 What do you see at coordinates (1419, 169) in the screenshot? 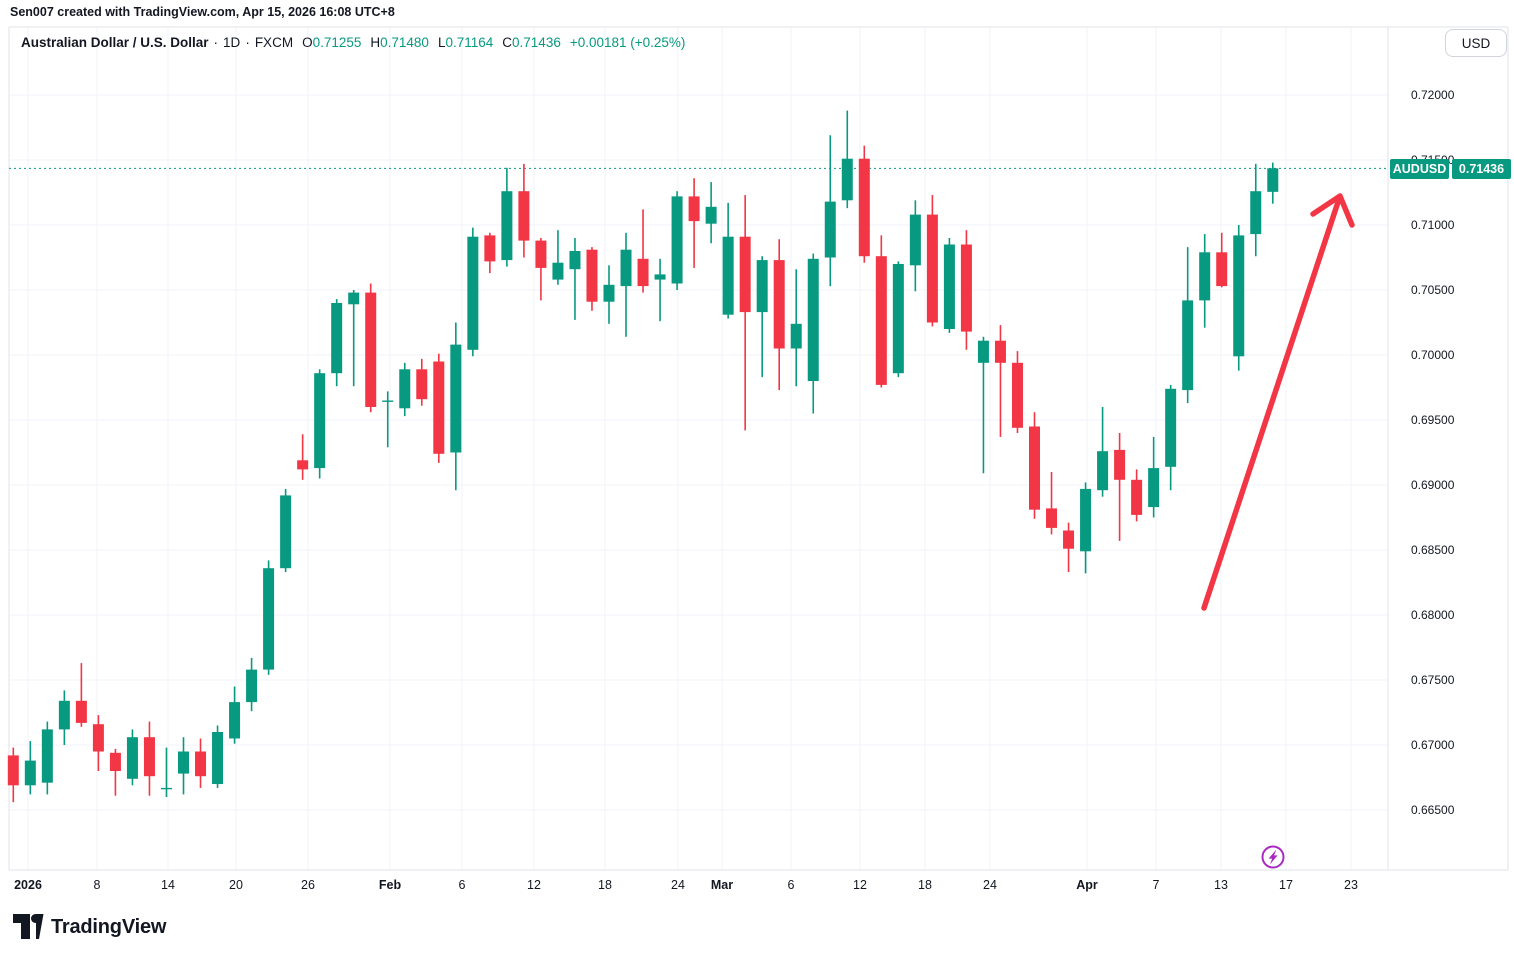
I see `price-badge-symbol: AUDUSD` at bounding box center [1419, 169].